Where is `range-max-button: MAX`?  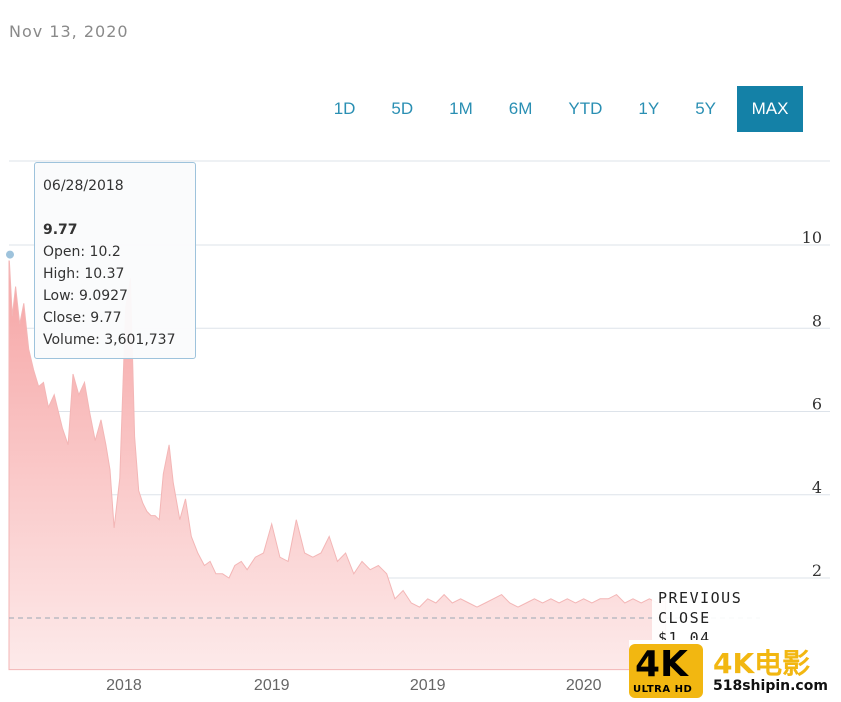 range-max-button: MAX is located at coordinates (770, 109).